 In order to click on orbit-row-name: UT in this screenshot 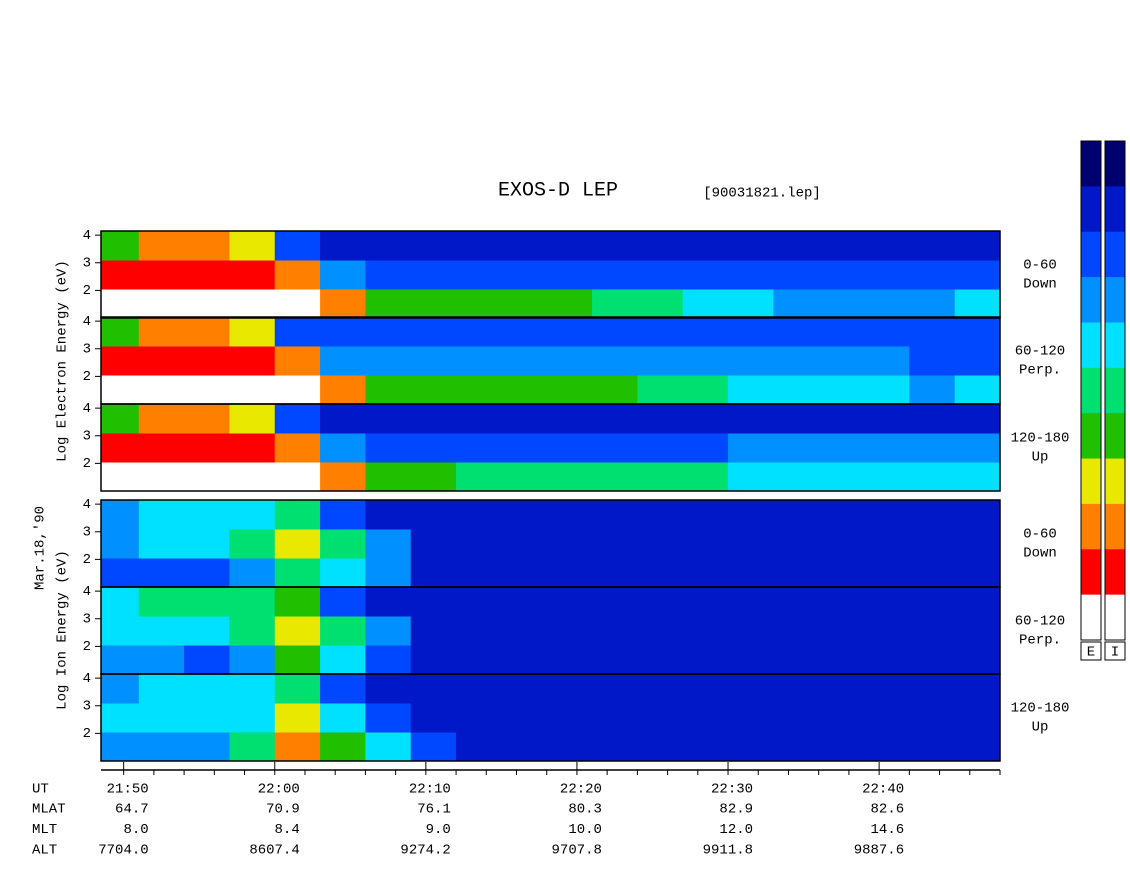, I will do `click(40, 790)`.